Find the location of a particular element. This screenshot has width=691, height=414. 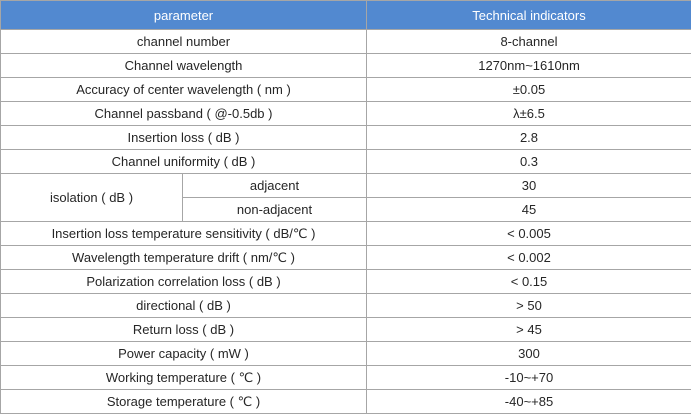

value-cell: > 45 is located at coordinates (529, 330).